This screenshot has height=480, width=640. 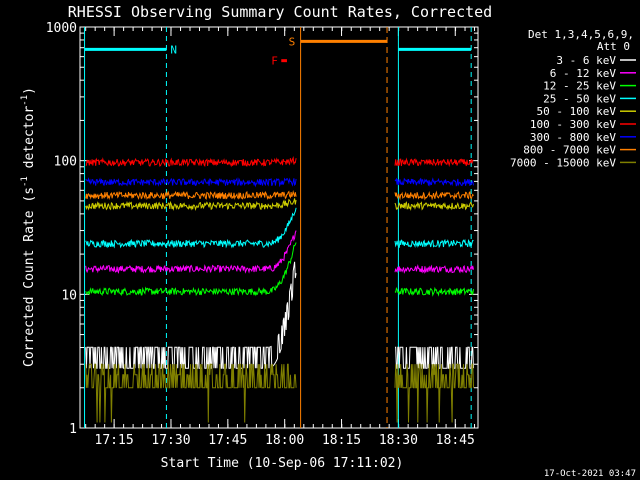 I want to click on legend-entry-label: 800 - 7000 keV, so click(x=569, y=150).